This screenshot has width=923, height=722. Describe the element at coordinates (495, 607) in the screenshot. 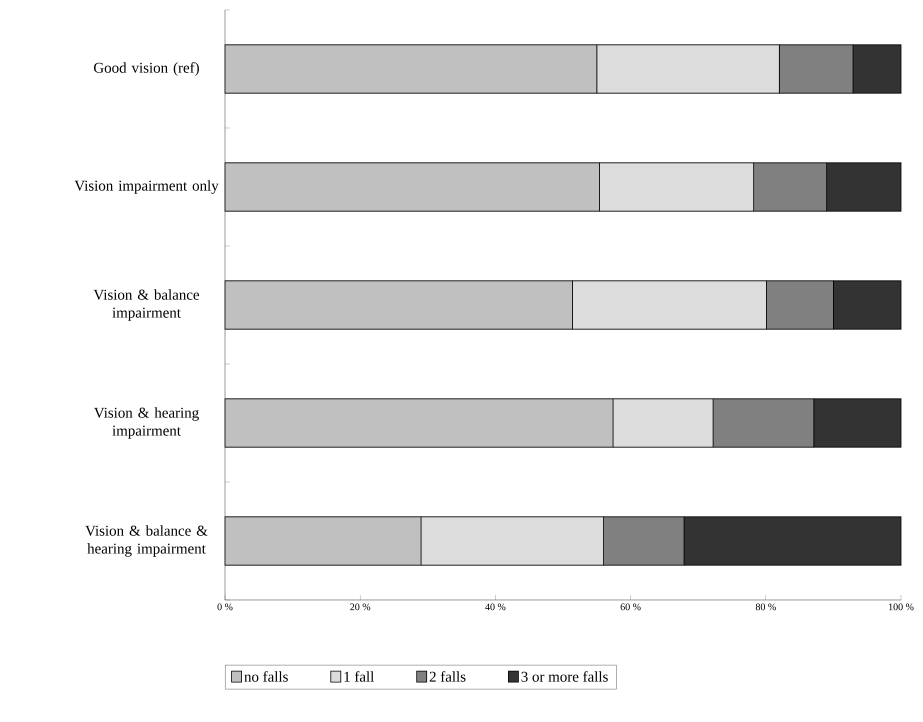

I see `x-tick-label: 40 %` at that location.